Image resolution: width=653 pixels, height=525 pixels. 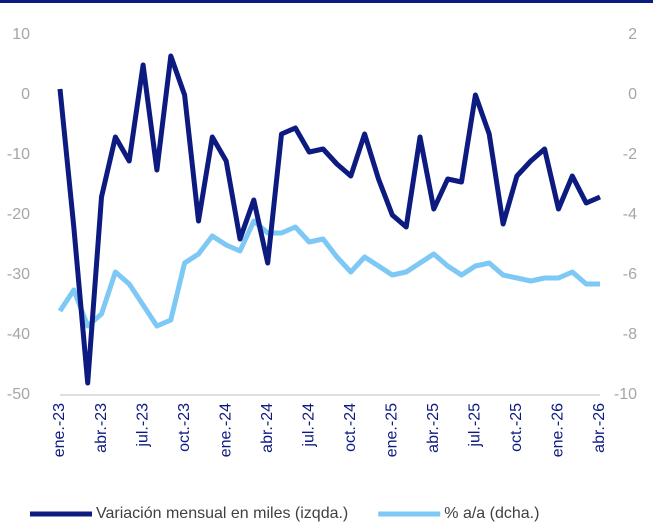 I want to click on y-tick-label: -10, so click(x=18, y=154).